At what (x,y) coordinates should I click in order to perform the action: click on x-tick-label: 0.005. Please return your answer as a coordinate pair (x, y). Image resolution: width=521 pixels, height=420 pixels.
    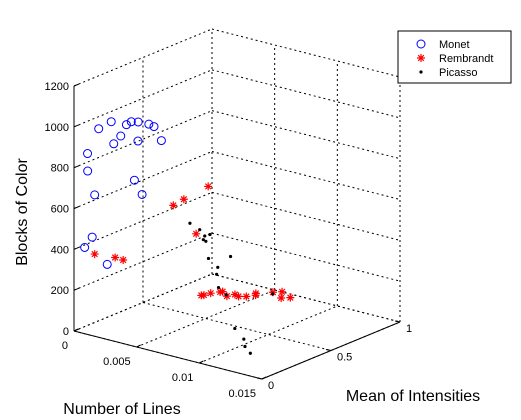
    Looking at the image, I should click on (117, 362).